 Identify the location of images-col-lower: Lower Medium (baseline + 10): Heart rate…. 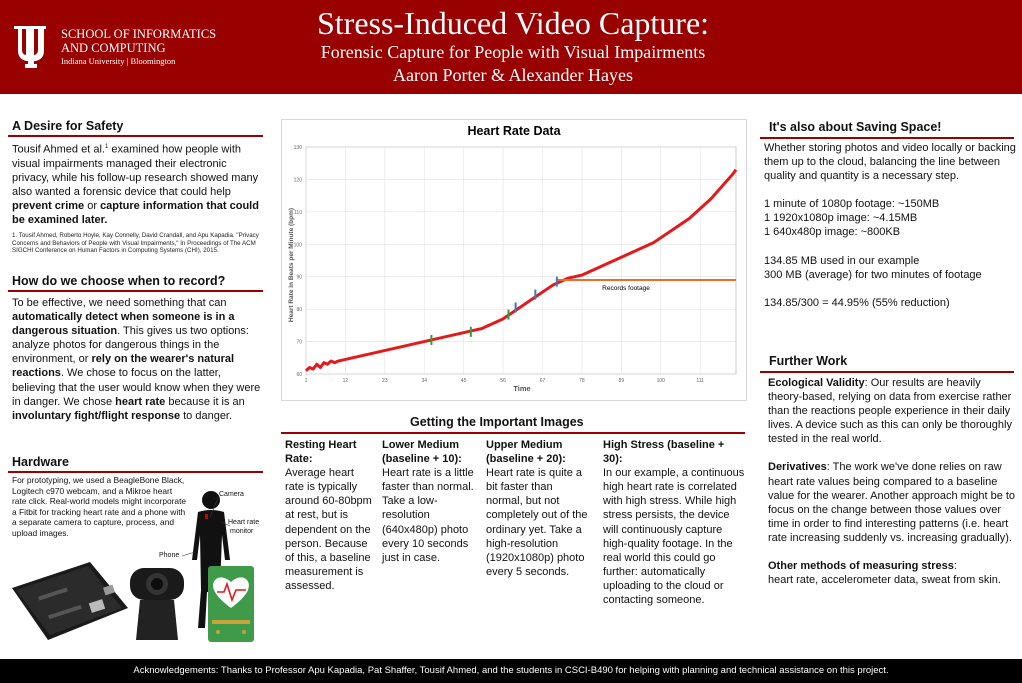
(429, 501).